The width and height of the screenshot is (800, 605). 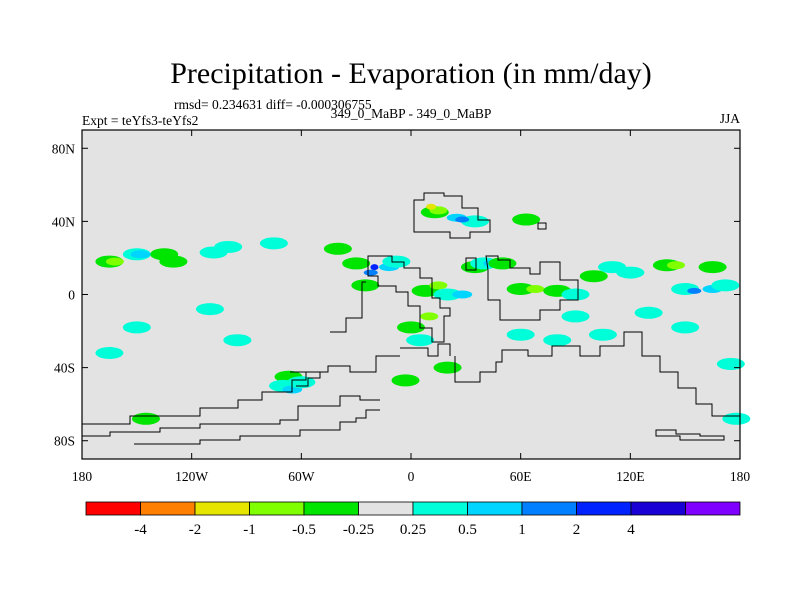 I want to click on y-tick-label: 80S, so click(x=64, y=441).